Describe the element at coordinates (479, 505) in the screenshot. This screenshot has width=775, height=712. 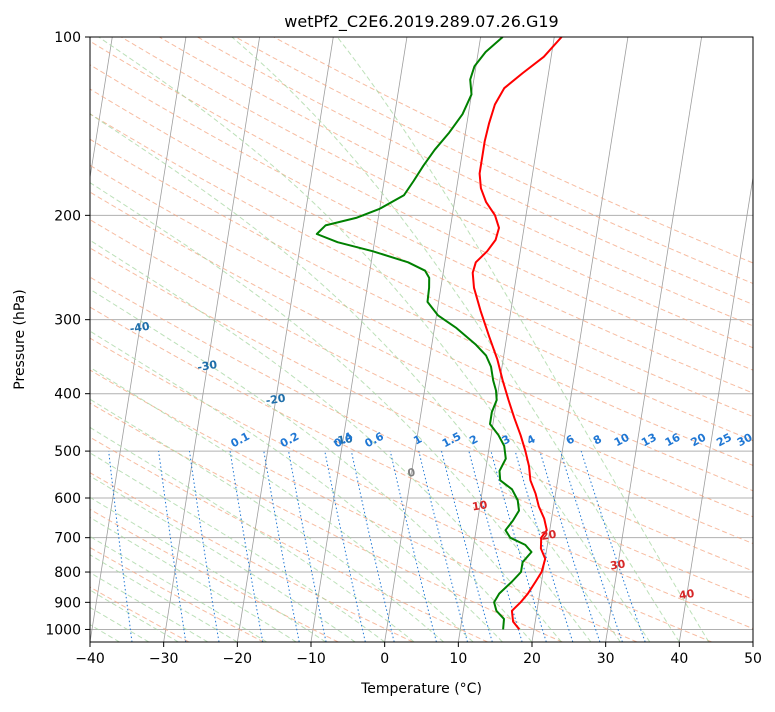
I see `isotherm-label: 10` at that location.